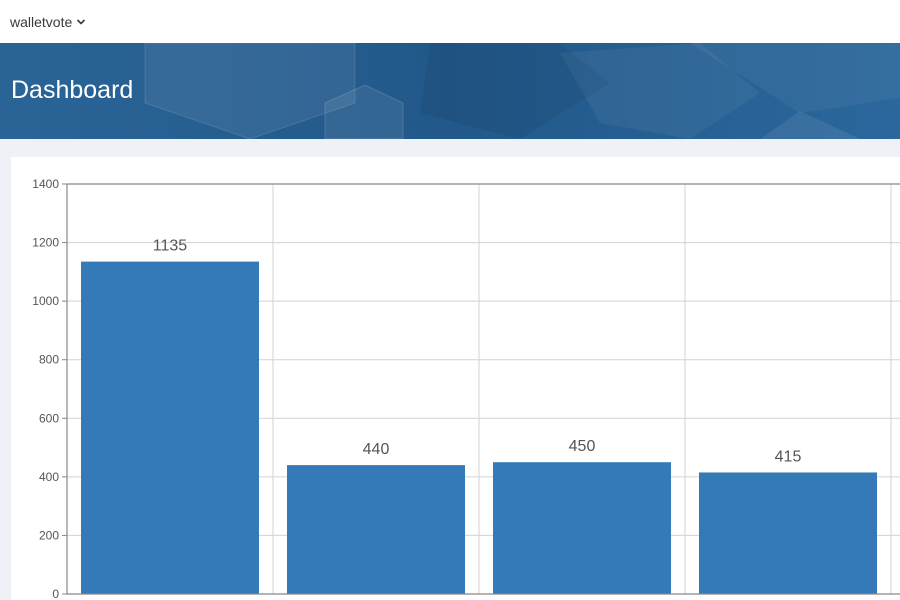 The image size is (900, 600). Describe the element at coordinates (582, 446) in the screenshot. I see `bar-value-label: 450` at that location.